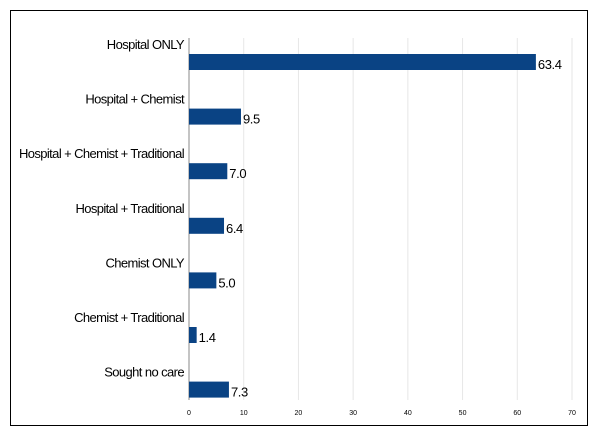  I want to click on x-tick-label: 50, so click(463, 413).